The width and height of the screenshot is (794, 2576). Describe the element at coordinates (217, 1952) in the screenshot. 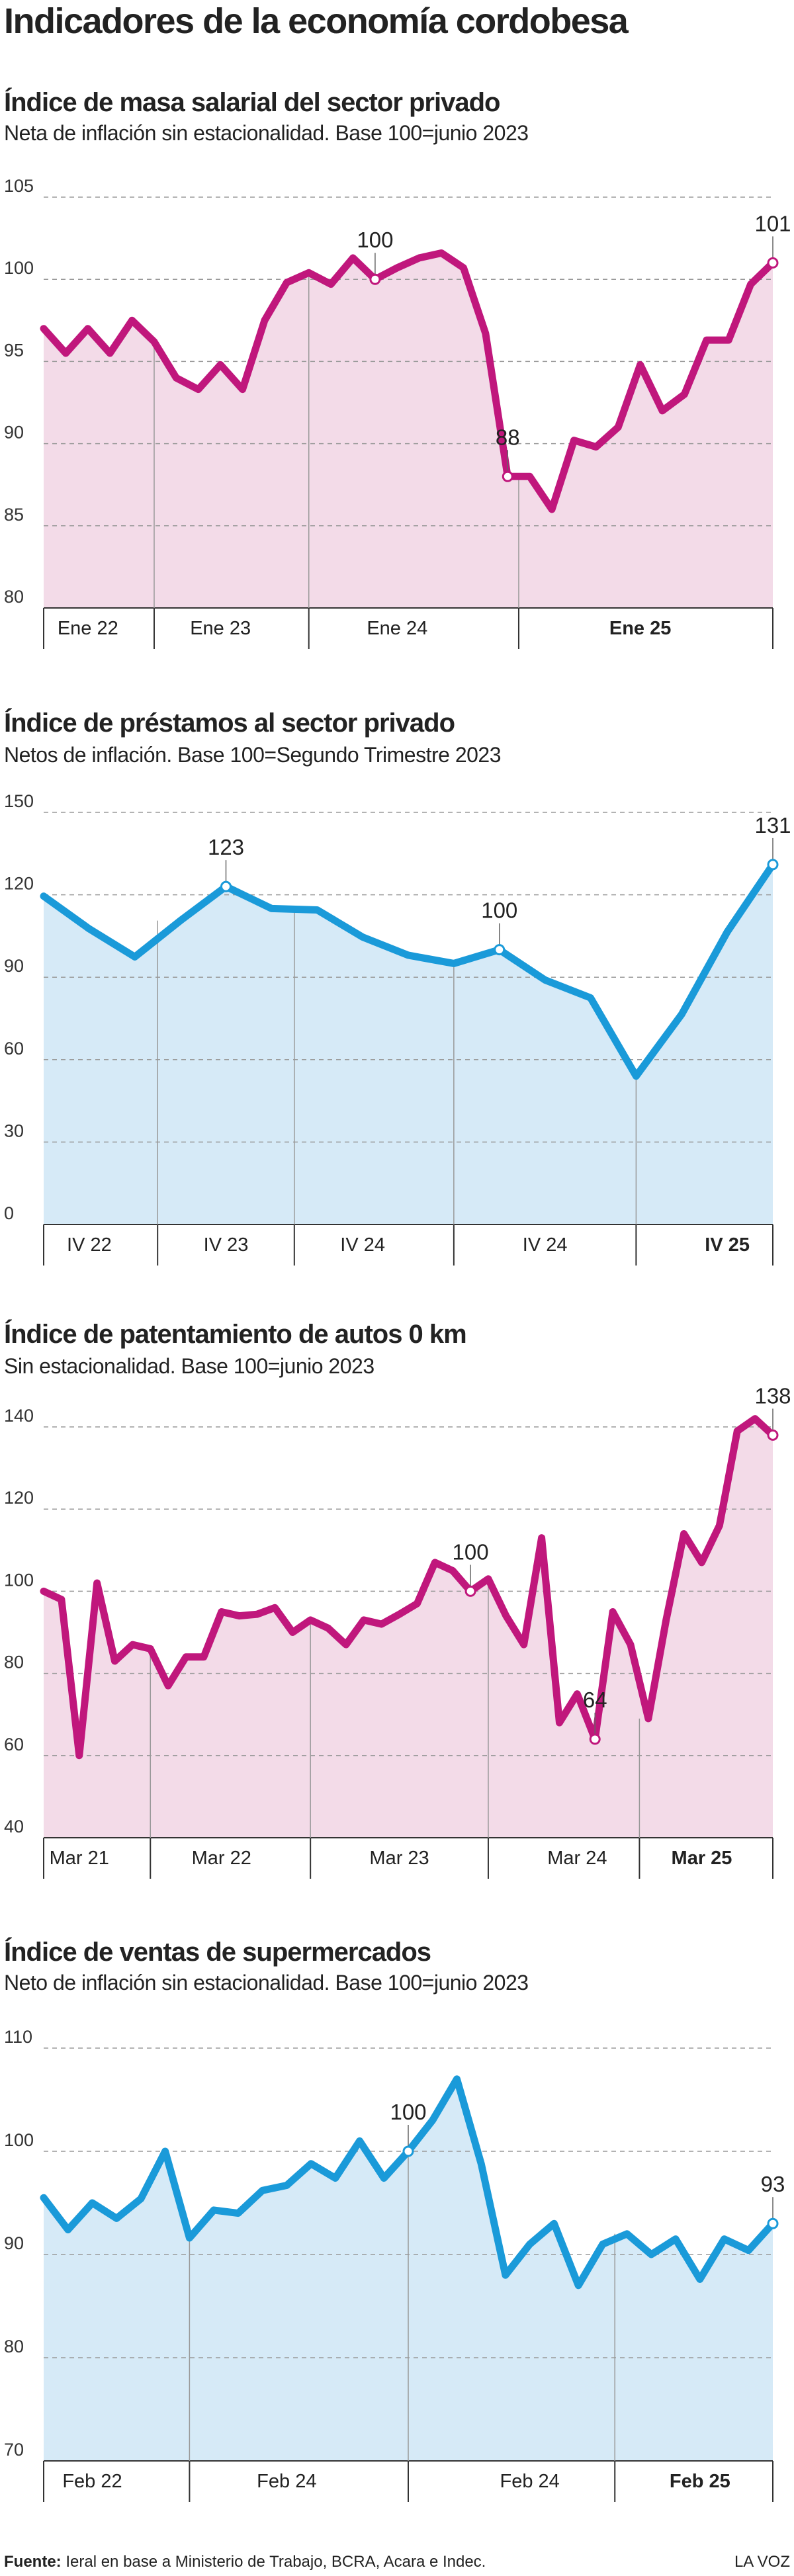

I see `chart-title: Índice de ventas de supermercados` at that location.